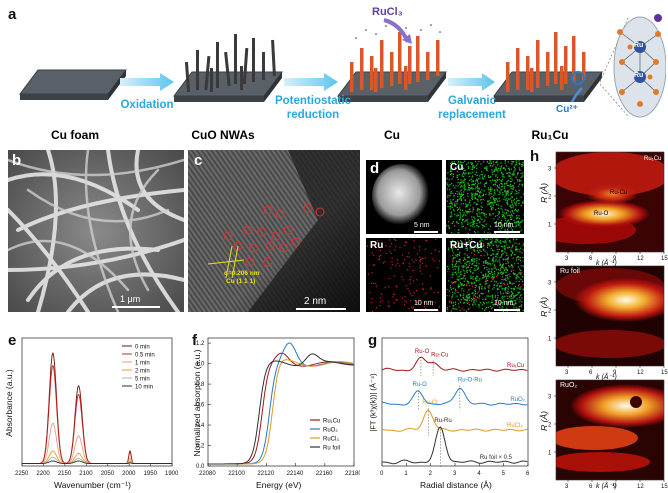 The image size is (668, 493). Describe the element at coordinates (373, 402) in the screenshot. I see `chart-g-ylabel: |FT (k³χ(k))| (Å⁻⁴)` at that location.